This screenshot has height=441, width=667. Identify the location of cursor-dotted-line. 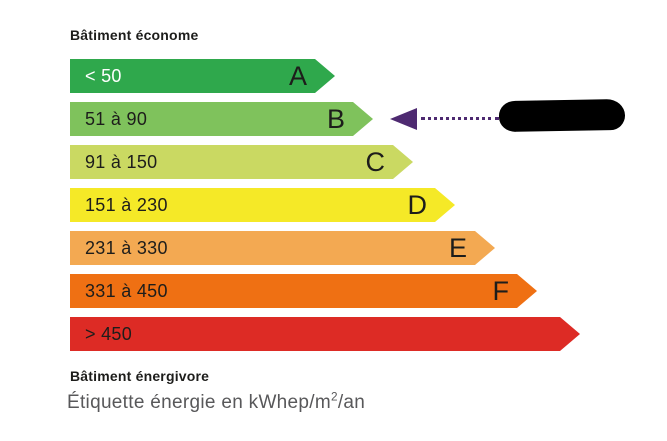
(460, 118).